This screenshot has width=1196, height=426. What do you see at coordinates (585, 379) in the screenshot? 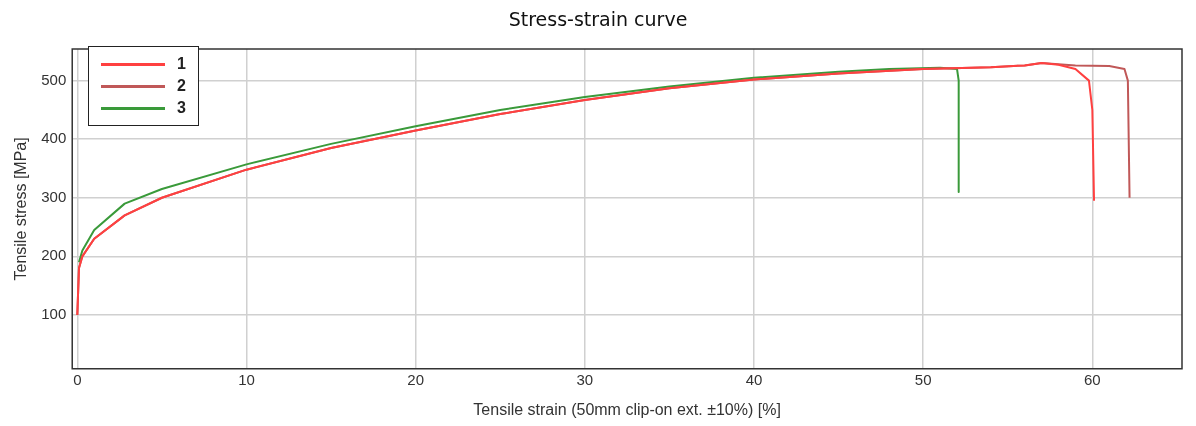
I see `x-tick-label: 30` at bounding box center [585, 379].